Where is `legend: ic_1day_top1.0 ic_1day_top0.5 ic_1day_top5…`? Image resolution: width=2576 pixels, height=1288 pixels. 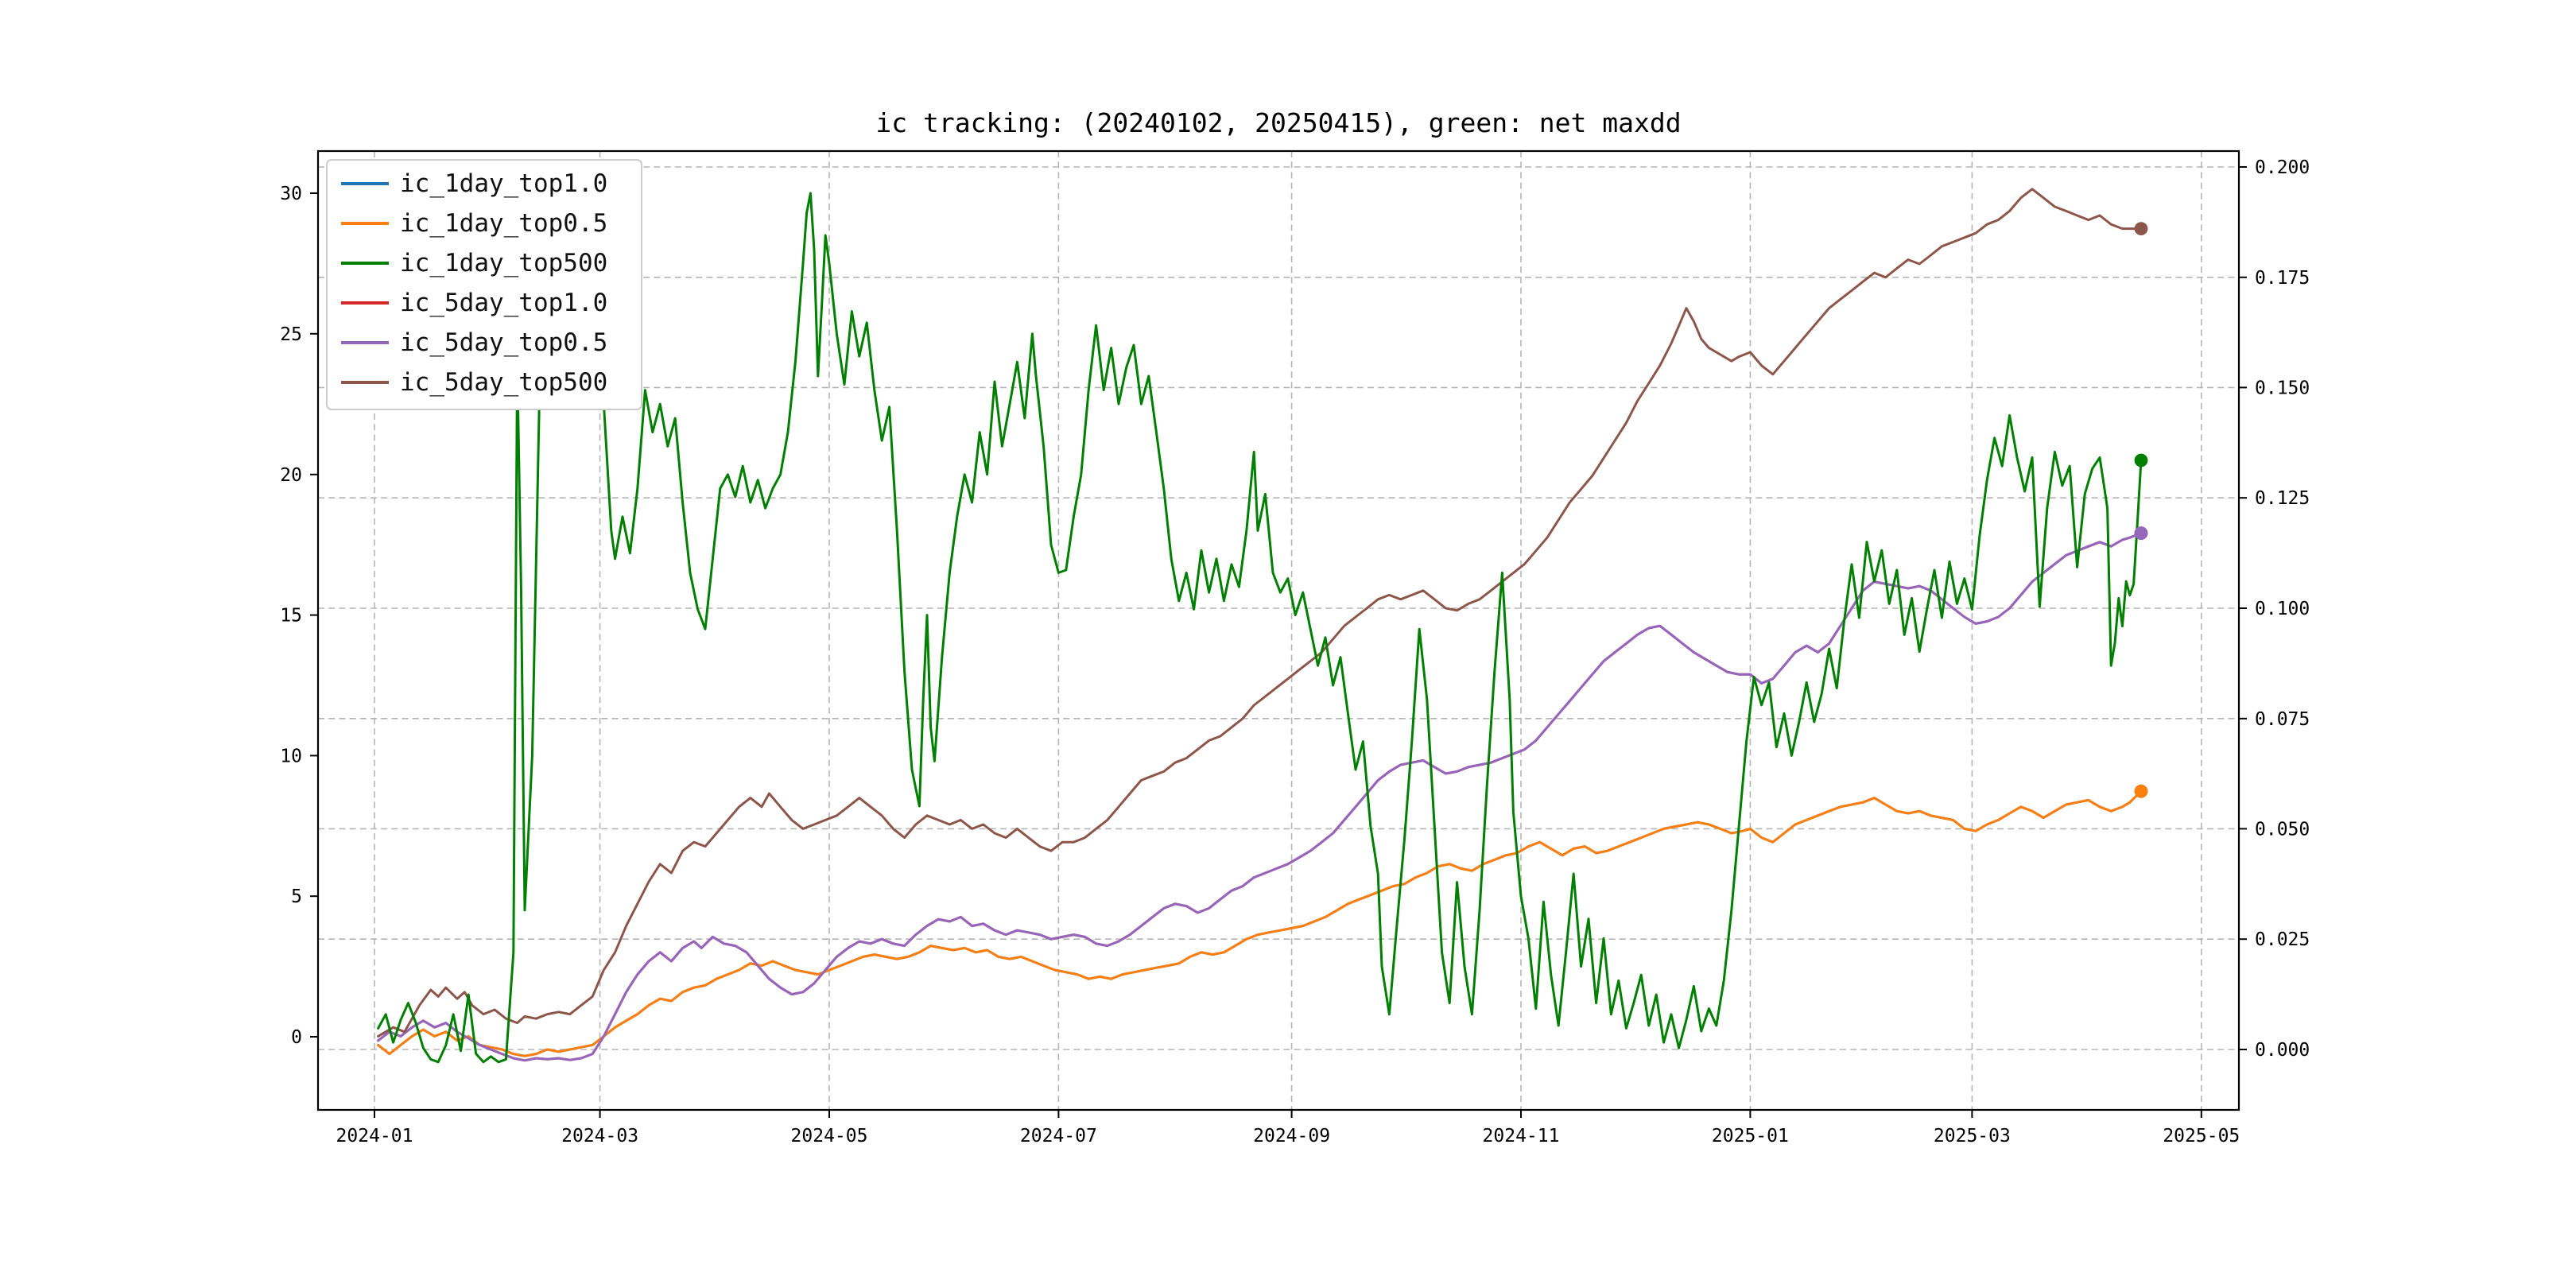 legend: ic_1day_top1.0 ic_1day_top0.5 ic_1day_top5… is located at coordinates (484, 284).